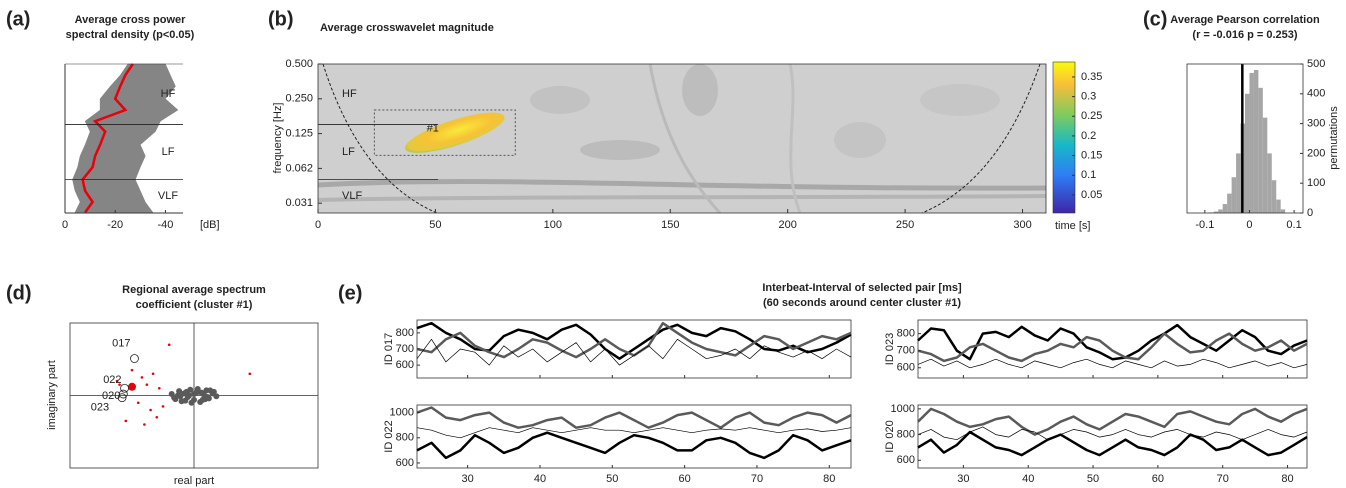  What do you see at coordinates (433, 129) in the screenshot?
I see `cluster-label: #1` at bounding box center [433, 129].